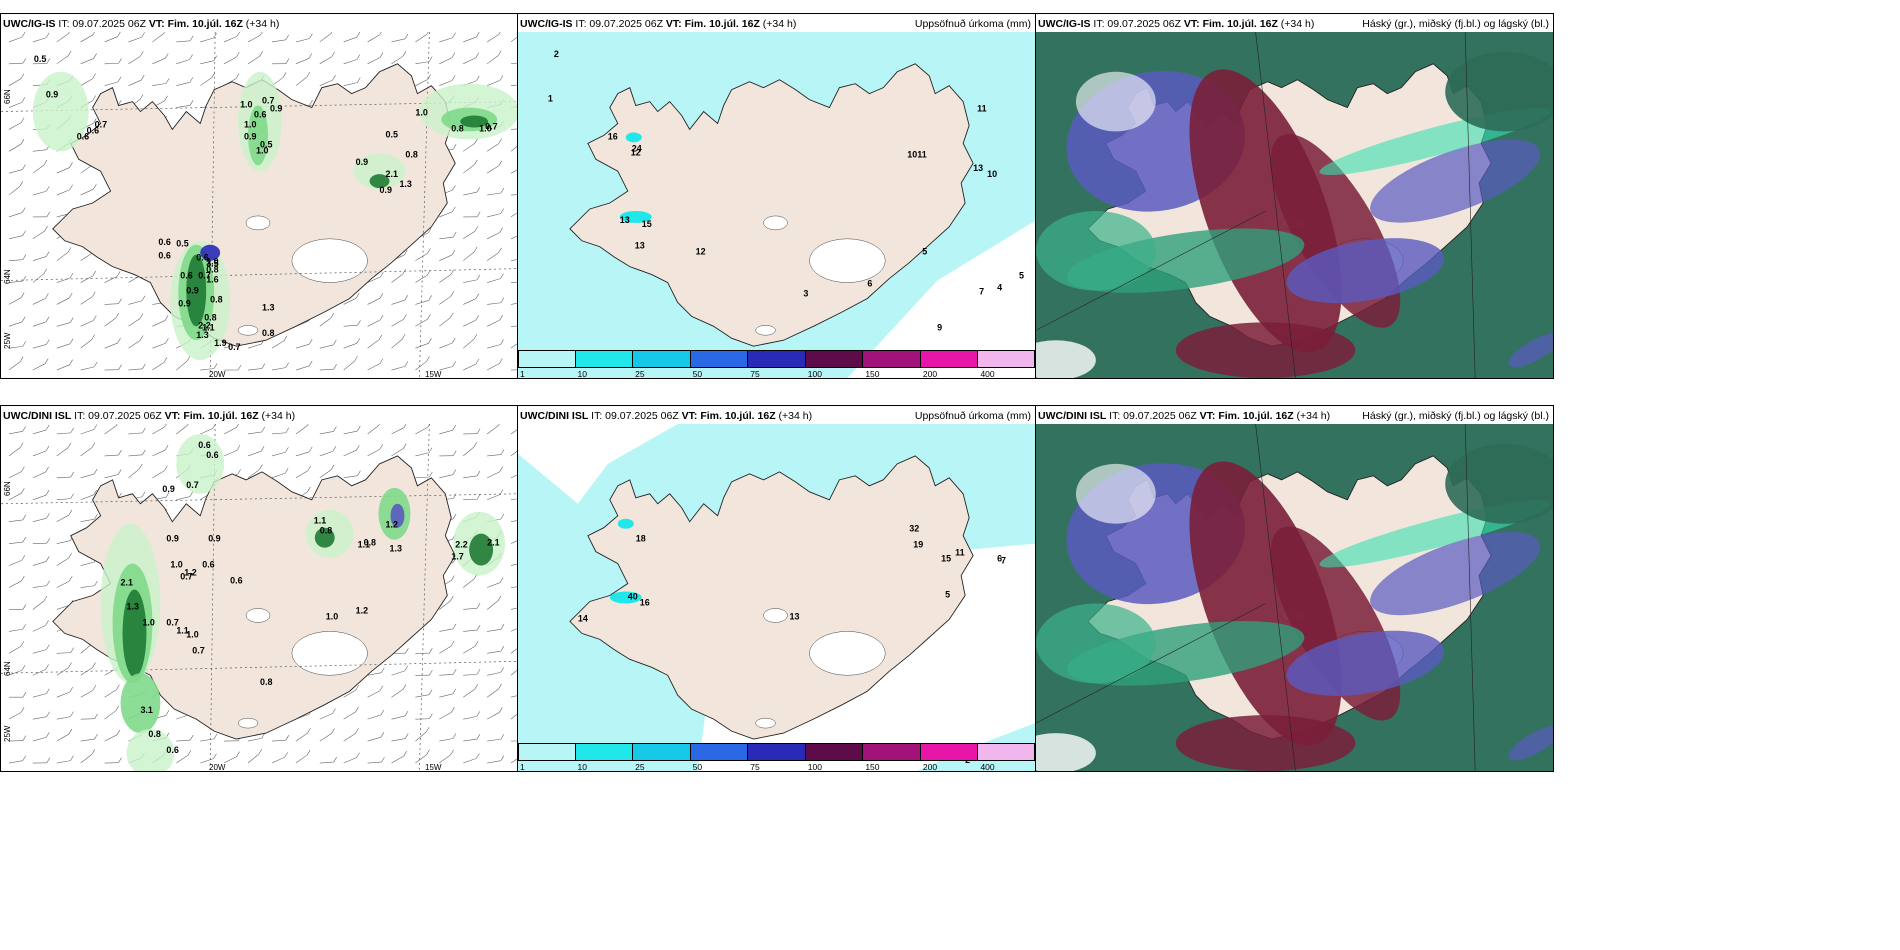  Describe the element at coordinates (550, 99) in the screenshot. I see `value-label: 1` at that location.